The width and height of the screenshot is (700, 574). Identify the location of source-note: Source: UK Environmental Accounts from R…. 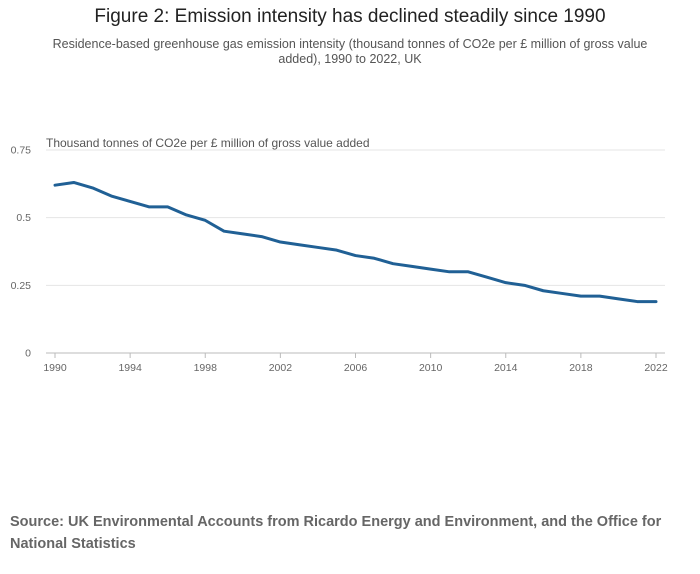
(336, 533).